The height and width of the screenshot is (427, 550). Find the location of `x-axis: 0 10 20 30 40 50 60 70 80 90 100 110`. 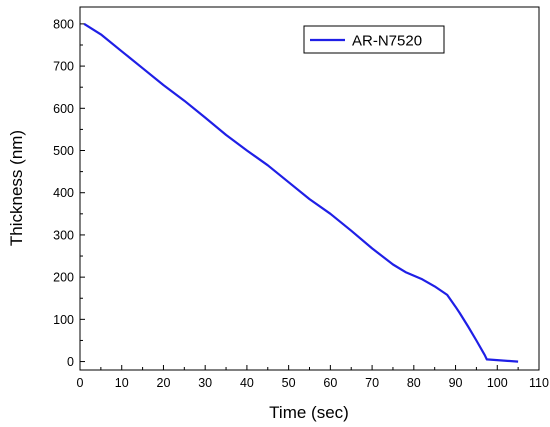

x-axis: 0 10 20 30 40 50 60 70 80 90 100 110 is located at coordinates (313, 377).